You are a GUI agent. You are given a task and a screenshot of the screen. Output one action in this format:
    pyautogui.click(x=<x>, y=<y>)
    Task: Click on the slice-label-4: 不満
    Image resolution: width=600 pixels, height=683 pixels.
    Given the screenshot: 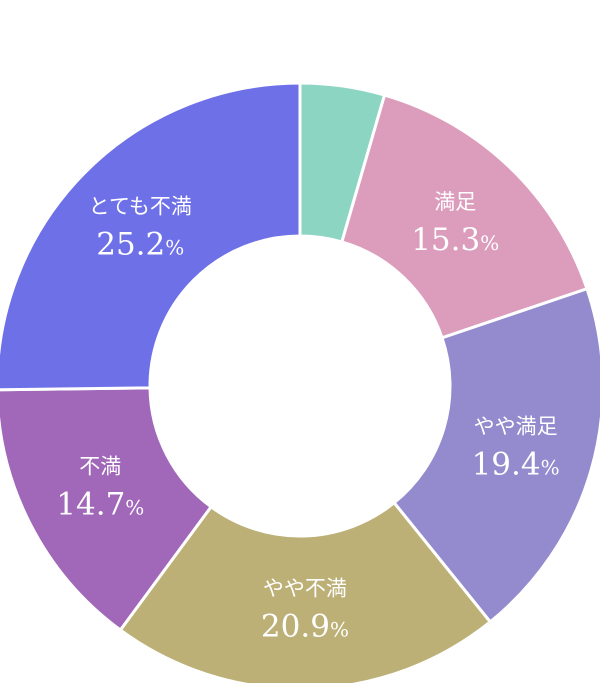 What is the action you would take?
    pyautogui.click(x=100, y=467)
    